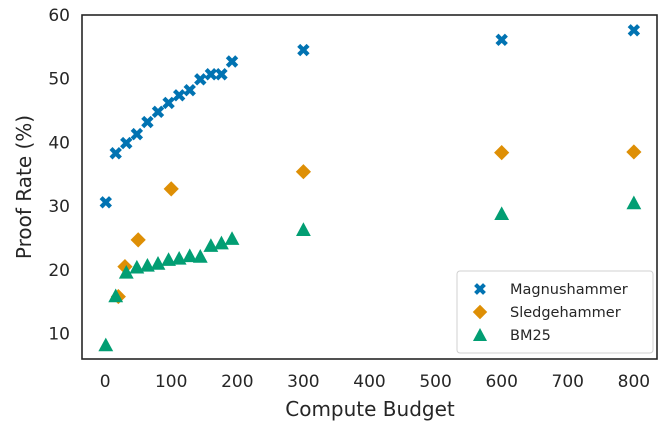 This screenshot has width=661, height=422. Describe the element at coordinates (303, 382) in the screenshot. I see `x-tick-label: 300` at that location.